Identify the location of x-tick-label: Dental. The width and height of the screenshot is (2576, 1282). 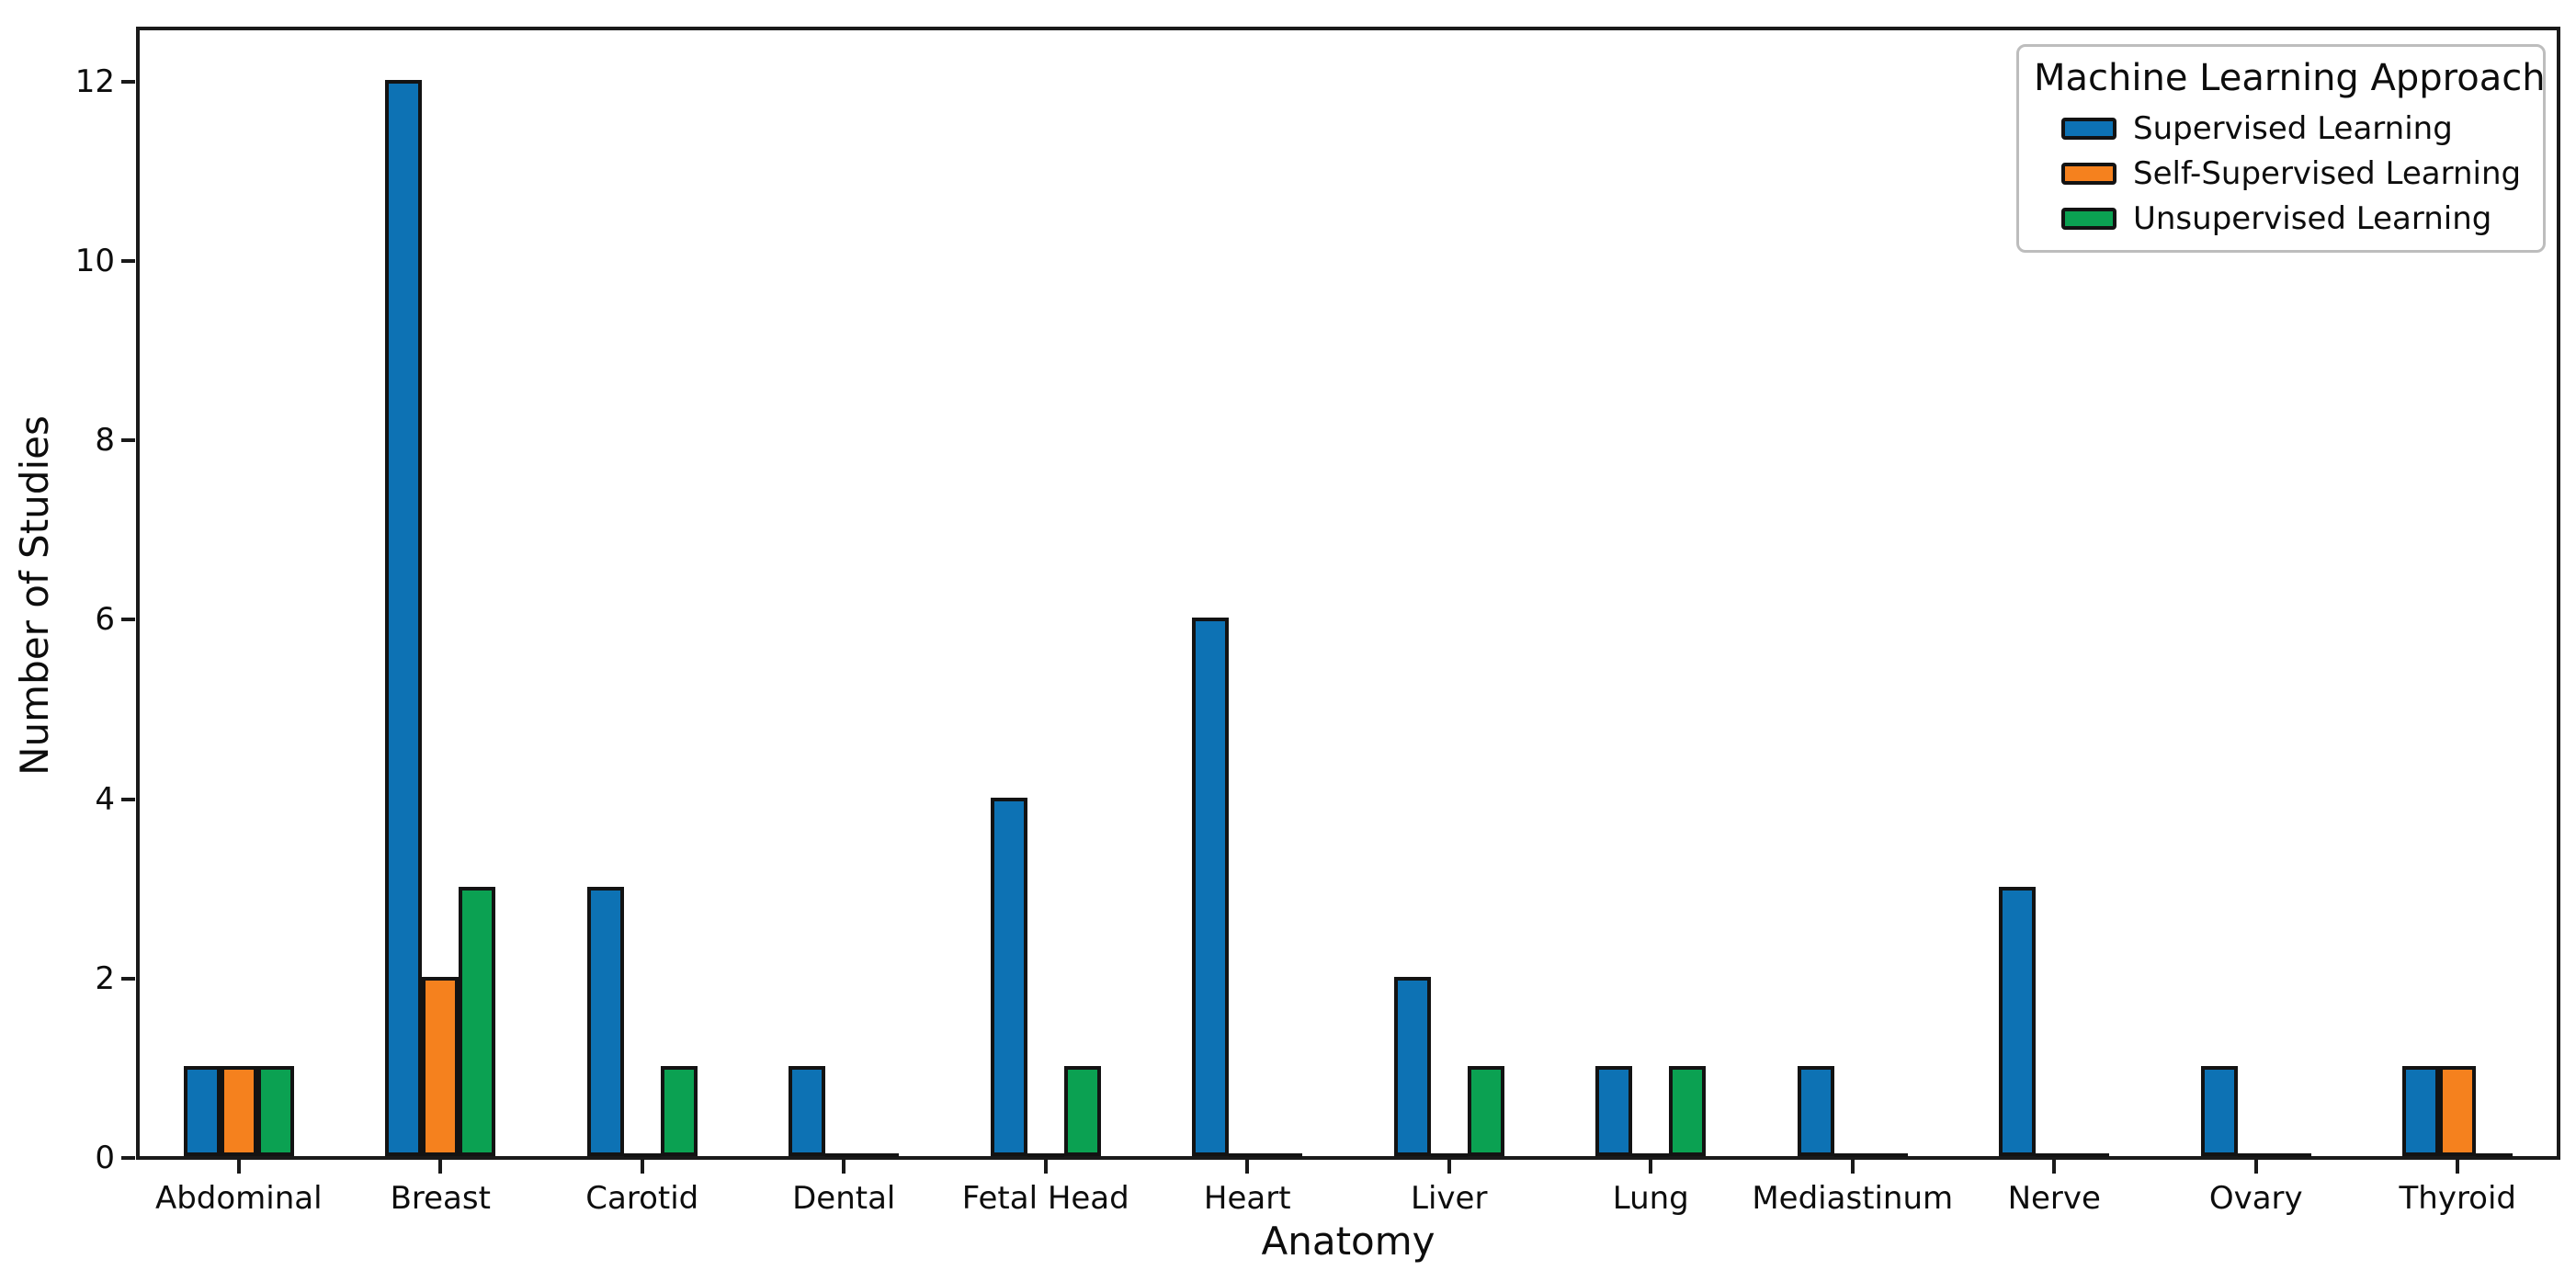
(844, 1198).